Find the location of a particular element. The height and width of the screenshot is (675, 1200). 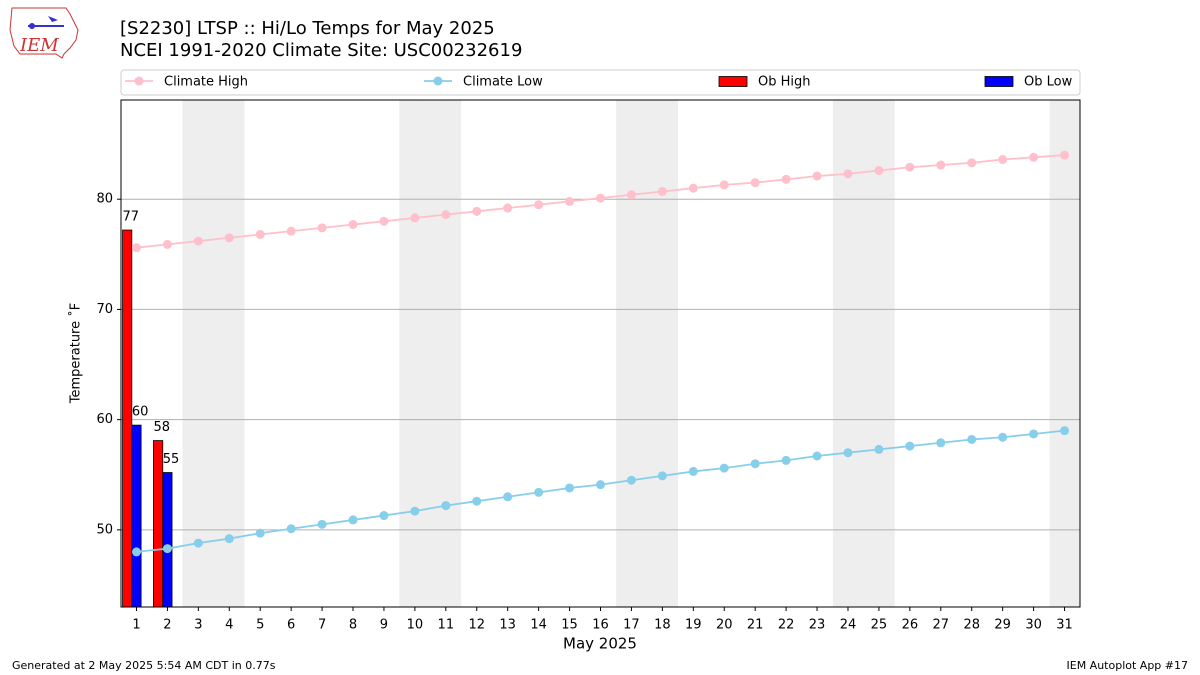

bar-label: 77 is located at coordinates (131, 217).